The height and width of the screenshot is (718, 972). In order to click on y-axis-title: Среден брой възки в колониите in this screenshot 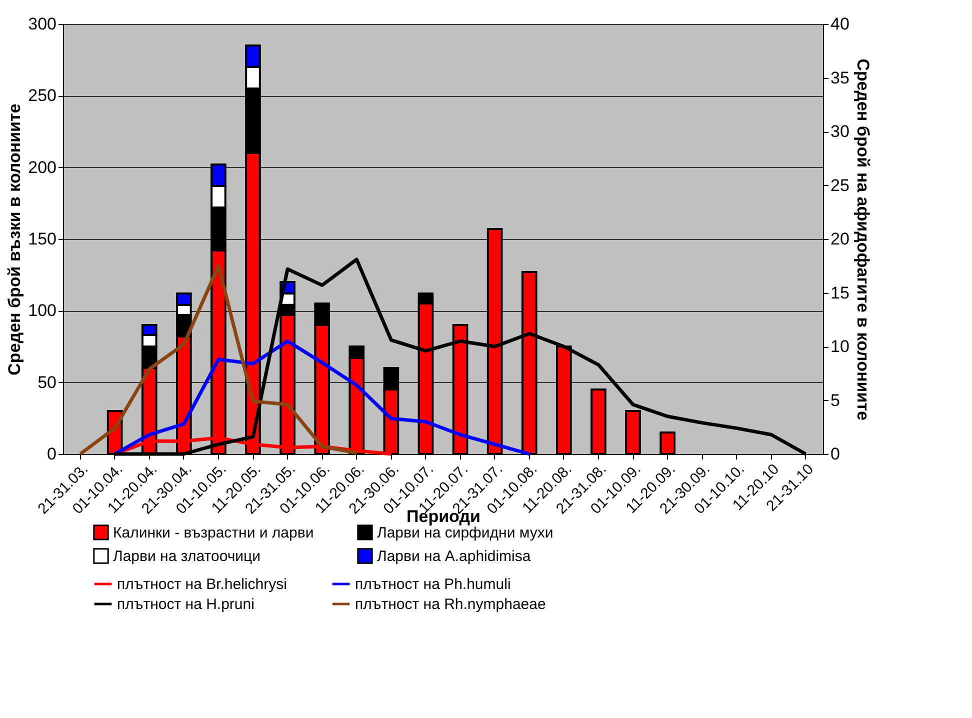, I will do `click(14, 240)`.